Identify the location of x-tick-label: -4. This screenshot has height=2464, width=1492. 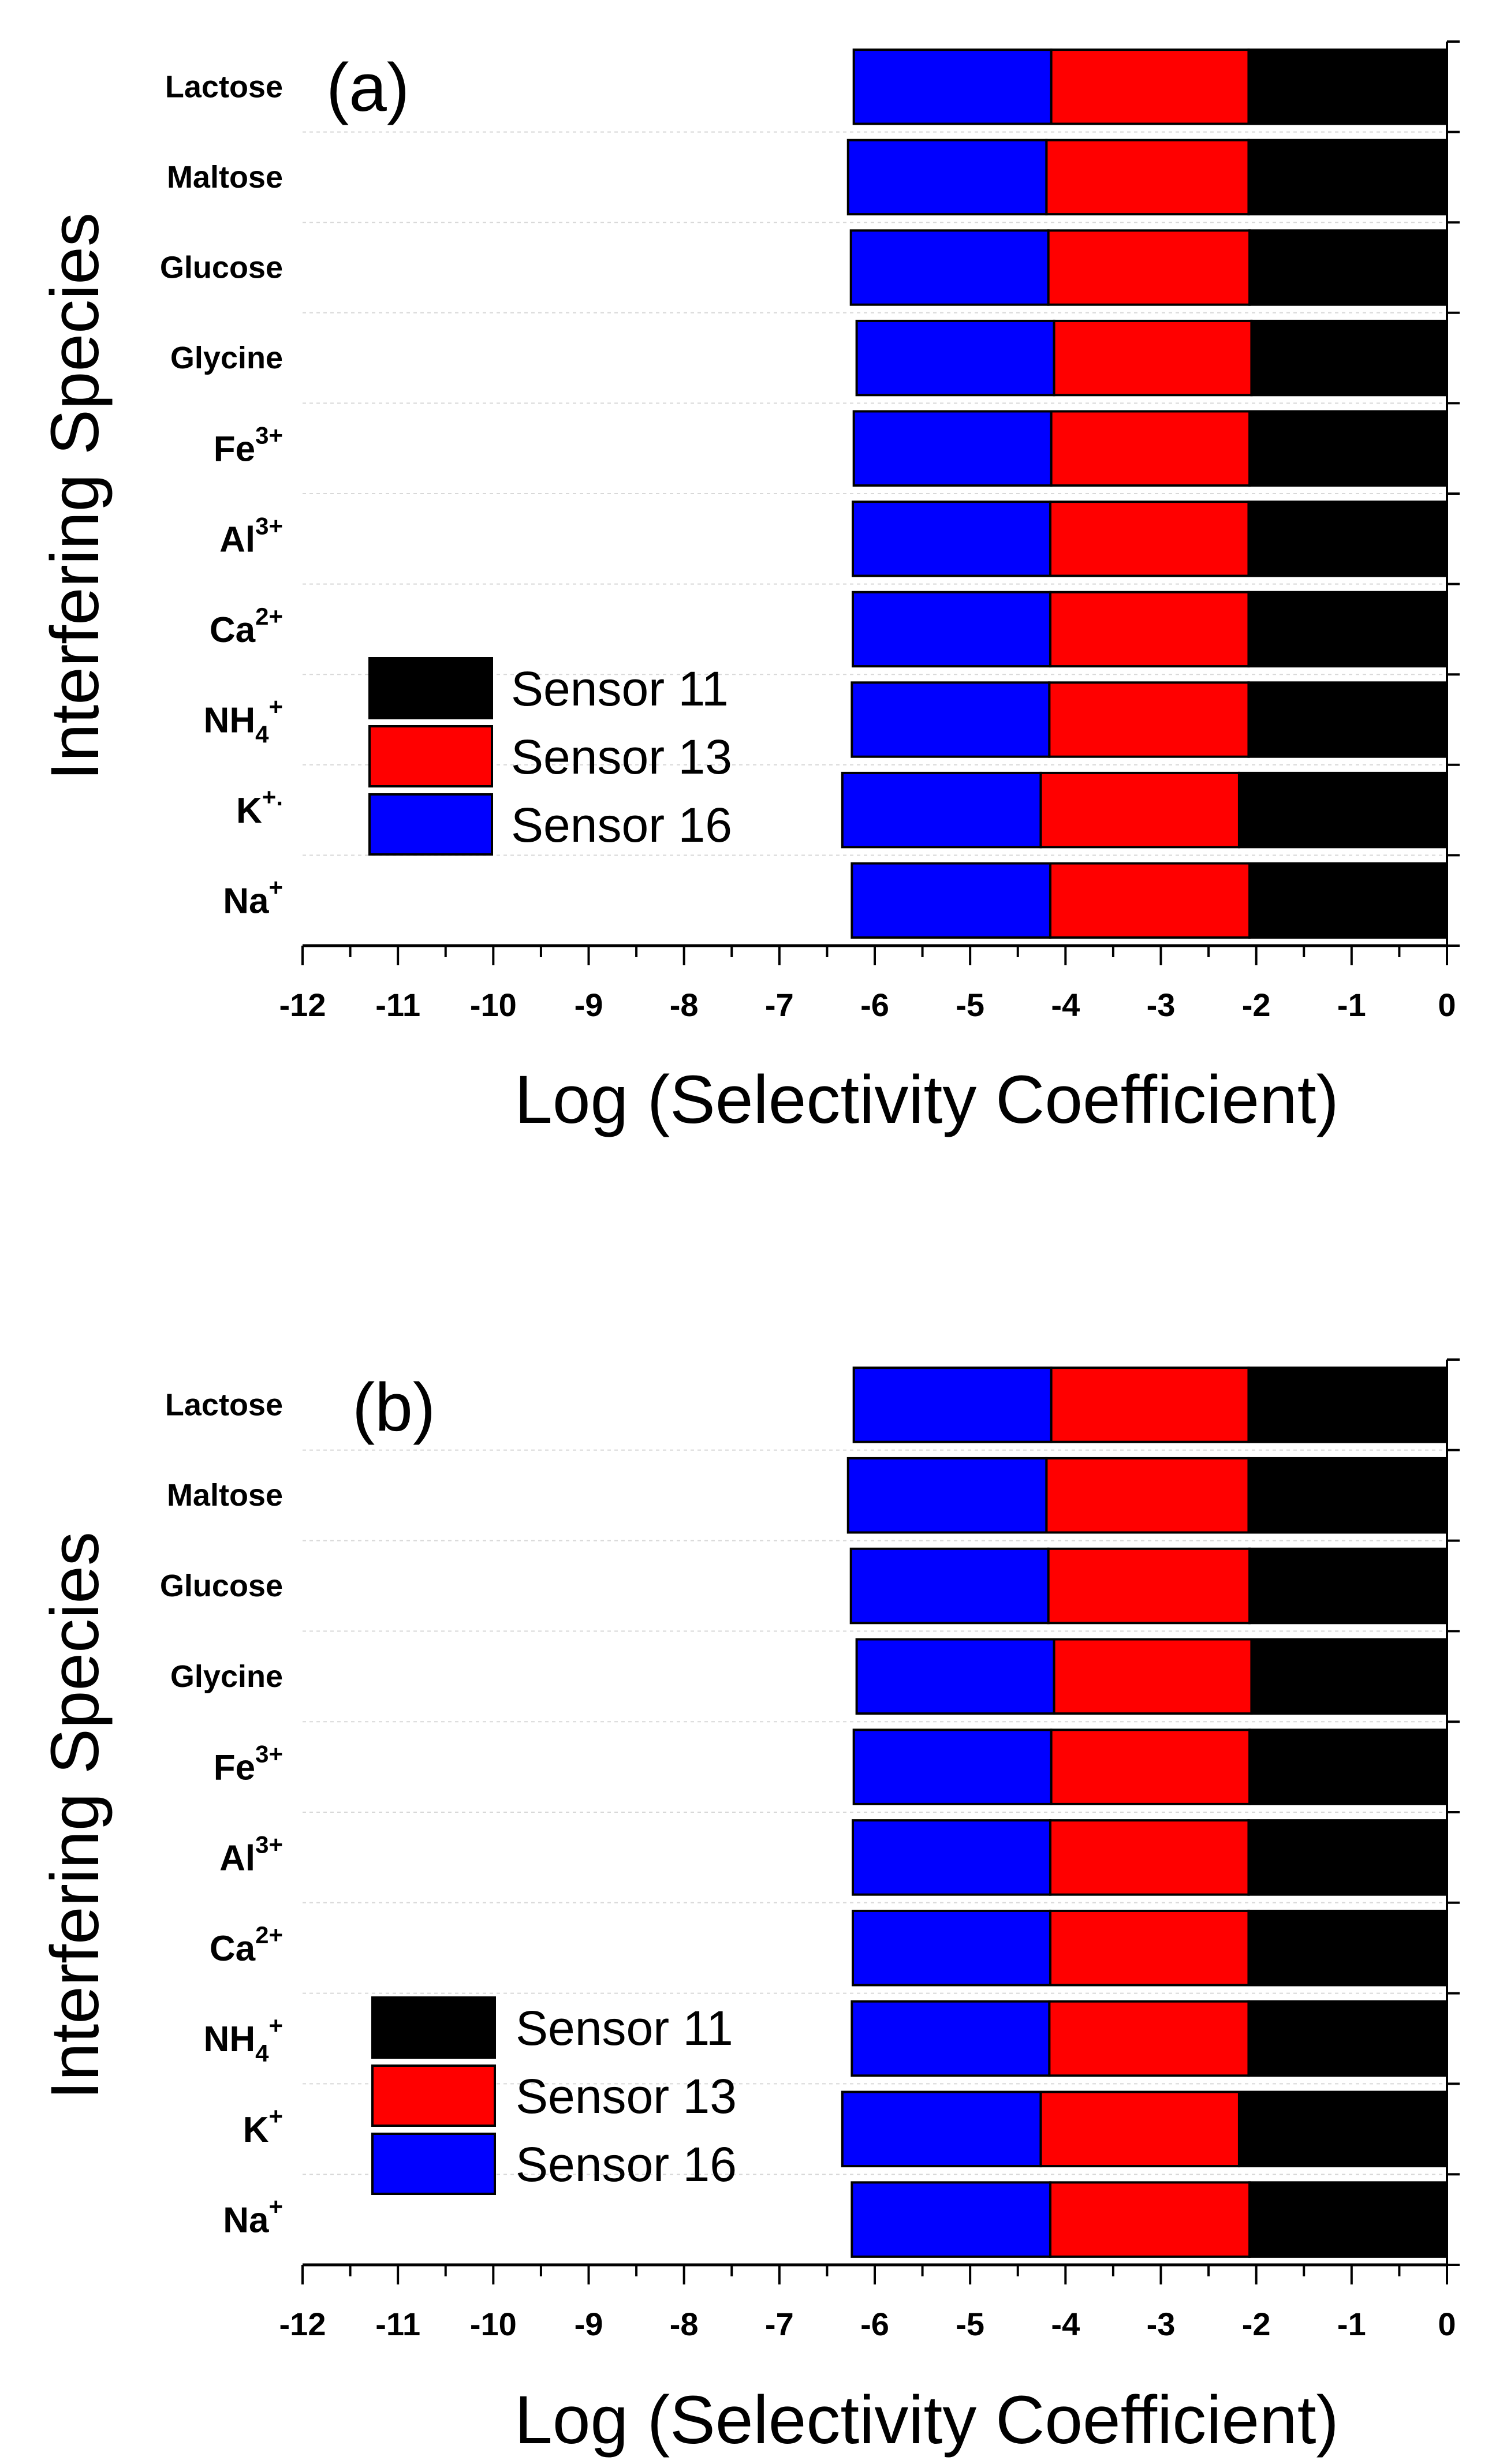
(1065, 2324).